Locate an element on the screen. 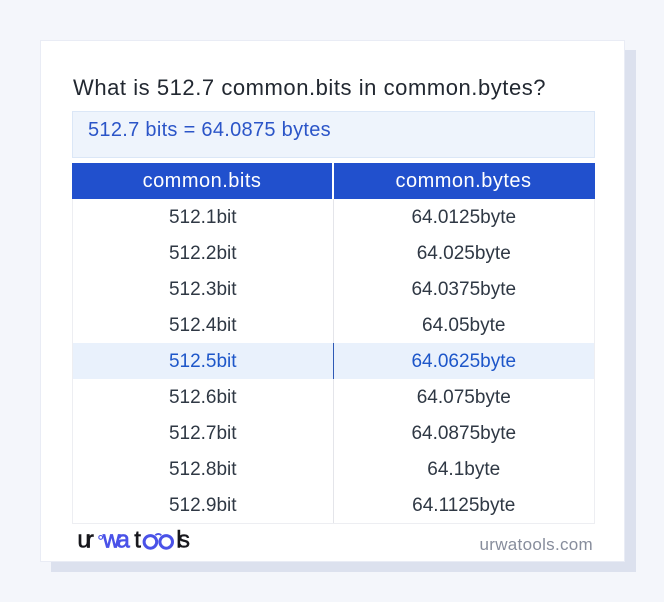 This screenshot has width=664, height=602. svg-text: ur is located at coordinates (85, 540).